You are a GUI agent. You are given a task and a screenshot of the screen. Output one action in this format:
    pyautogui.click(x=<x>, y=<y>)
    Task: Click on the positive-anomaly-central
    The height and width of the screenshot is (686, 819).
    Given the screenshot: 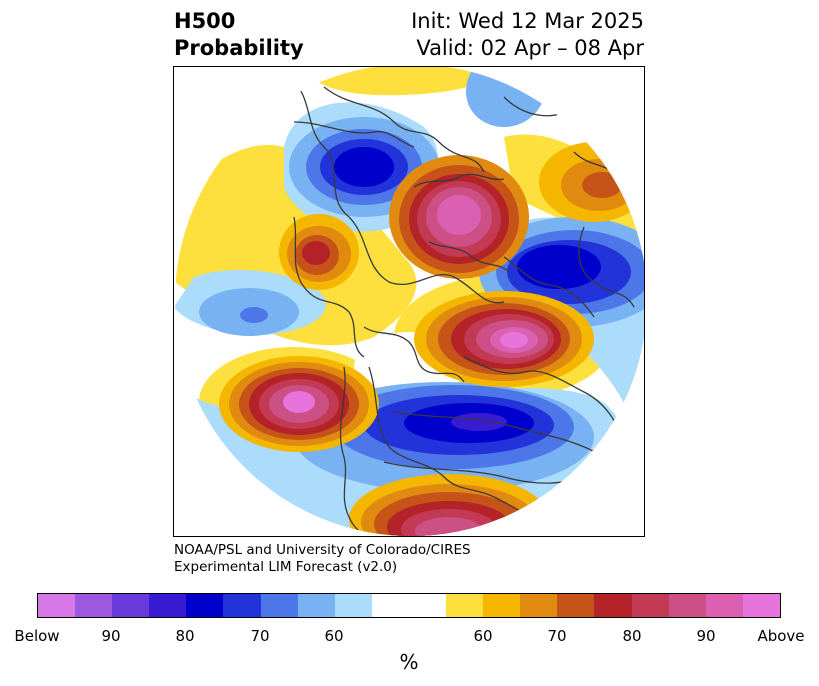 What is the action you would take?
    pyautogui.click(x=504, y=339)
    